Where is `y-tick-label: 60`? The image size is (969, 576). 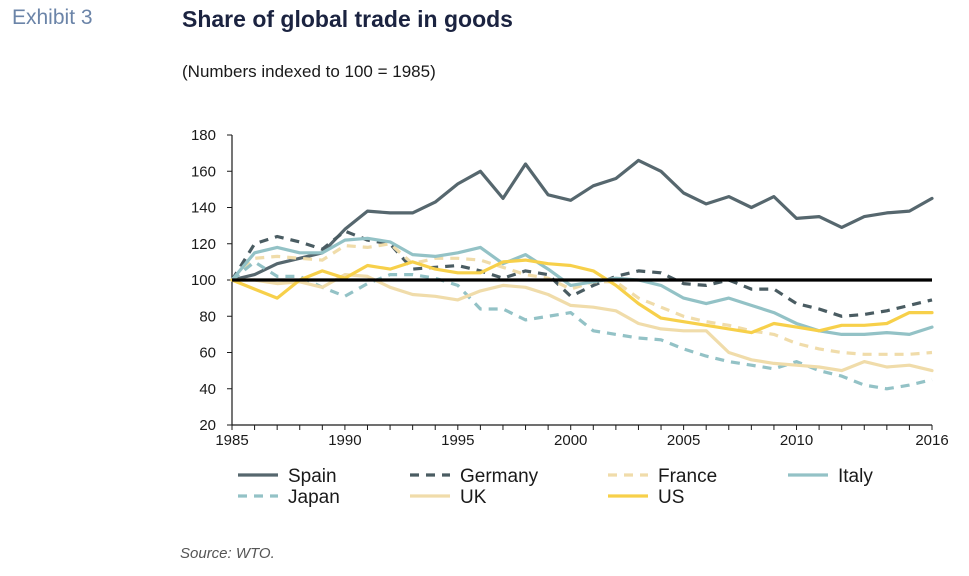
y-tick-label: 60 is located at coordinates (207, 353).